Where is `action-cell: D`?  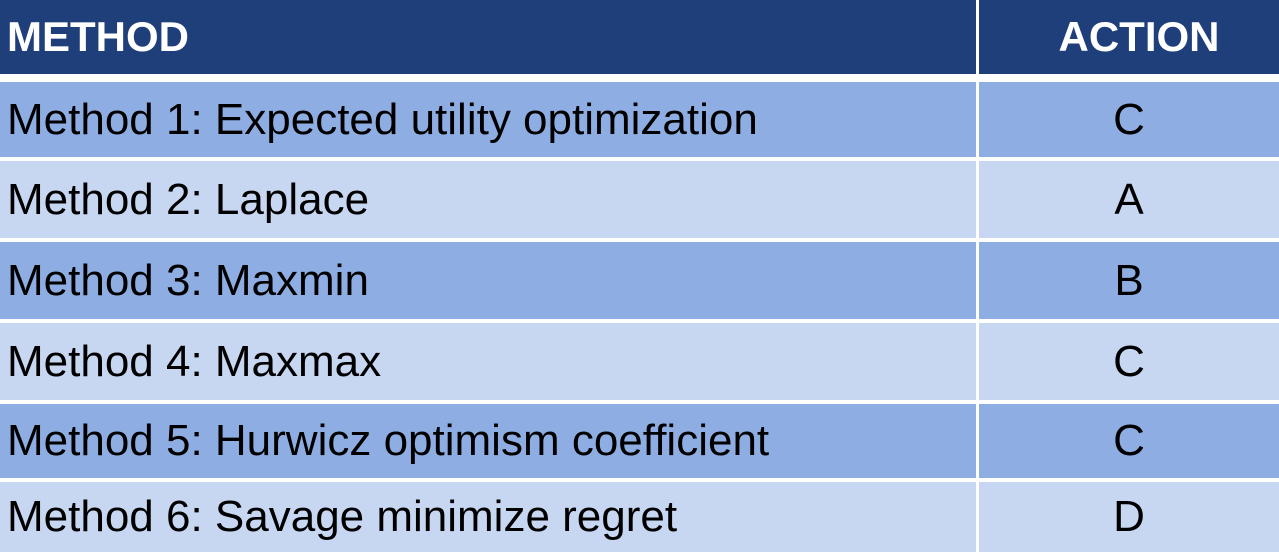
action-cell: D is located at coordinates (1129, 517).